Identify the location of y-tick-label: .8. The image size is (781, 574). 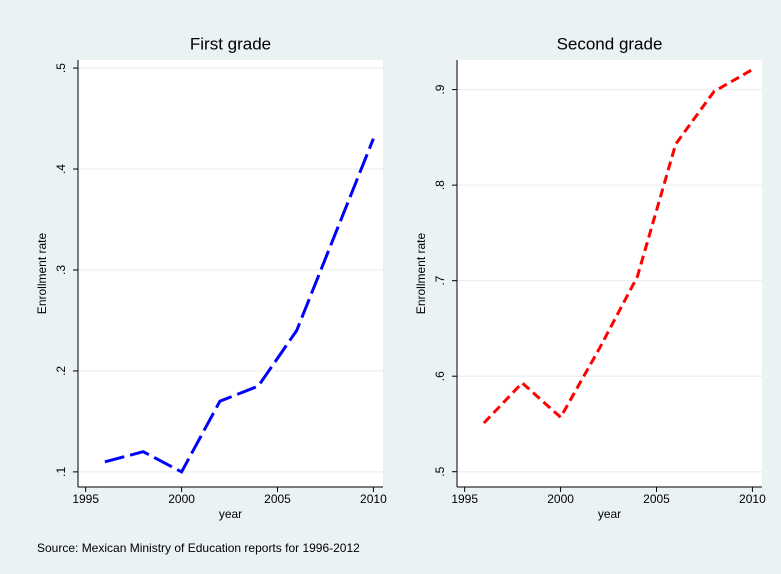
(440, 185).